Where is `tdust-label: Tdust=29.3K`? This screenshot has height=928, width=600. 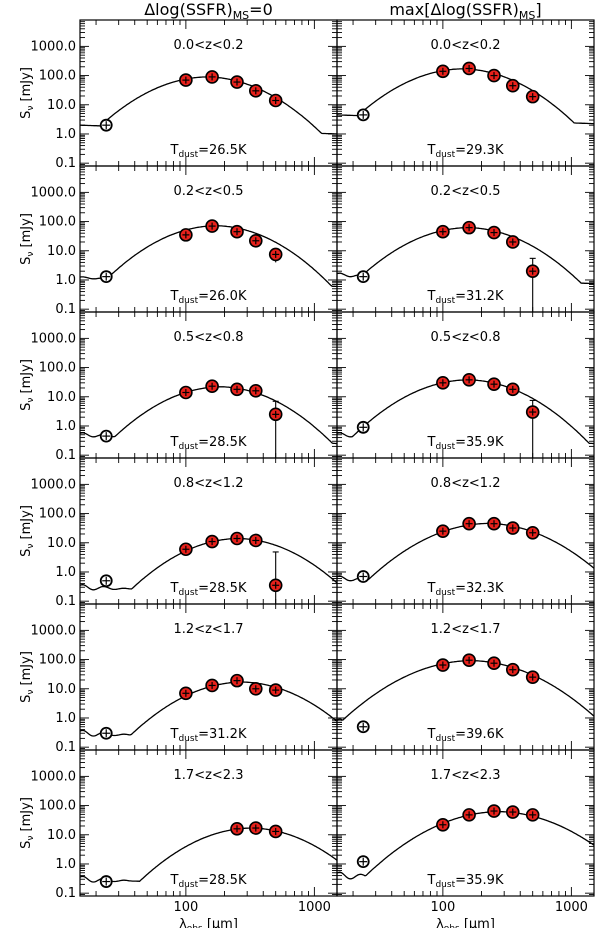 tdust-label: Tdust=29.3K is located at coordinates (465, 151).